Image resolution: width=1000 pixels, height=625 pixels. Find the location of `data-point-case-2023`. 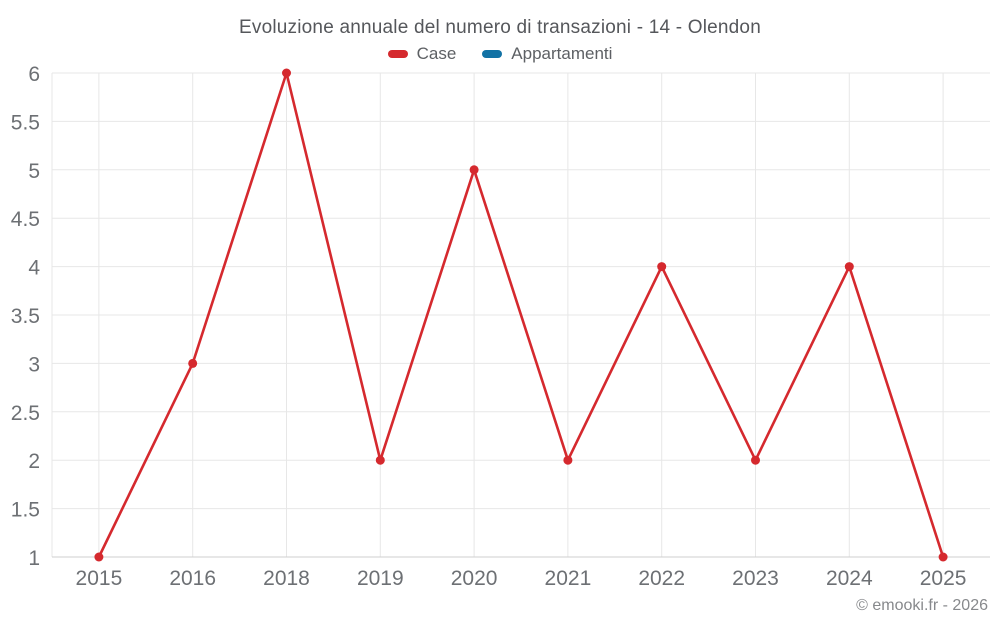

data-point-case-2023 is located at coordinates (755, 460).